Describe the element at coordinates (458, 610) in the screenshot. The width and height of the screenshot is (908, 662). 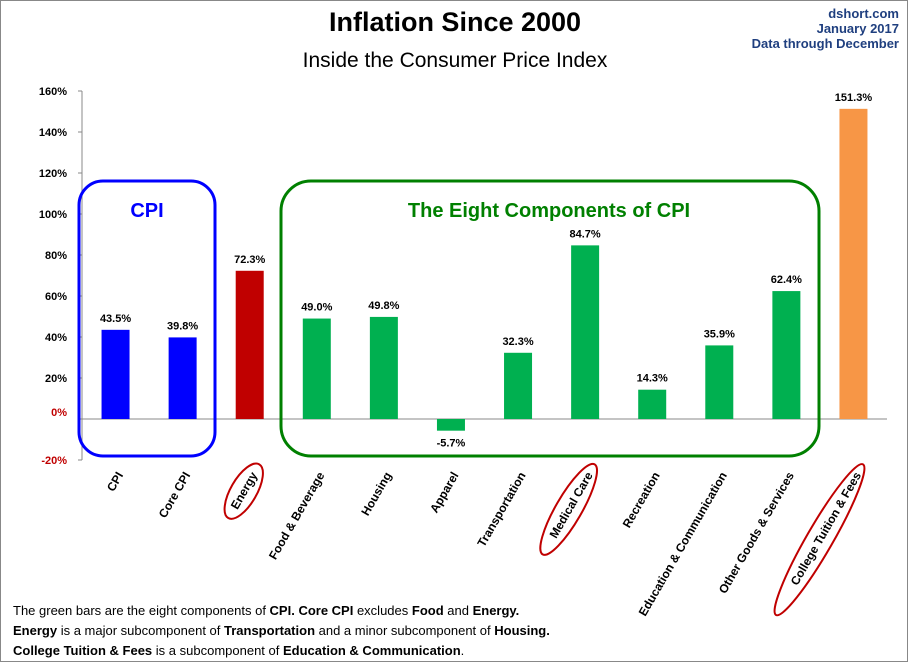
I see `footnote-text: and` at that location.